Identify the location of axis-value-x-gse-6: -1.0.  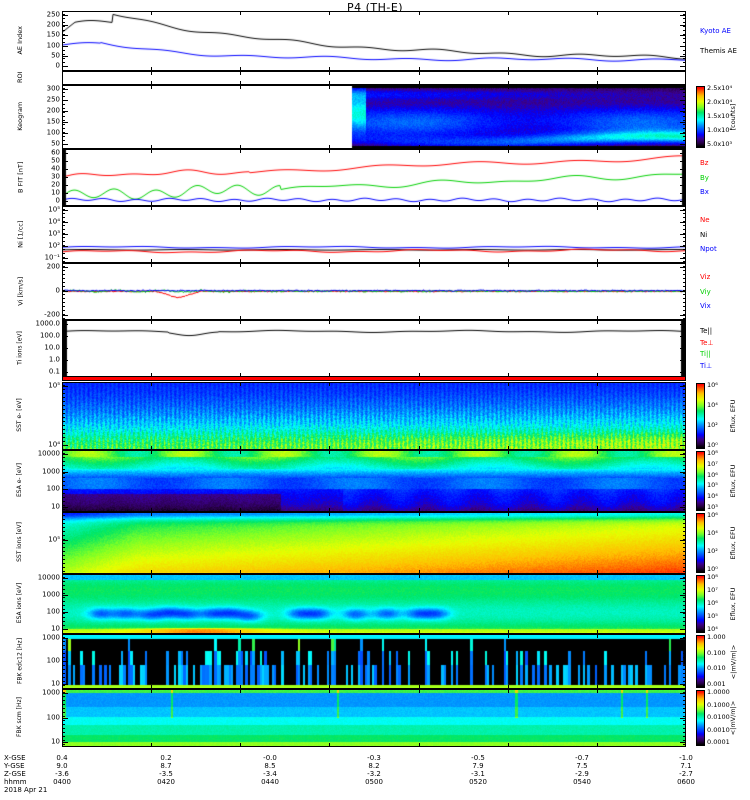
(686, 758).